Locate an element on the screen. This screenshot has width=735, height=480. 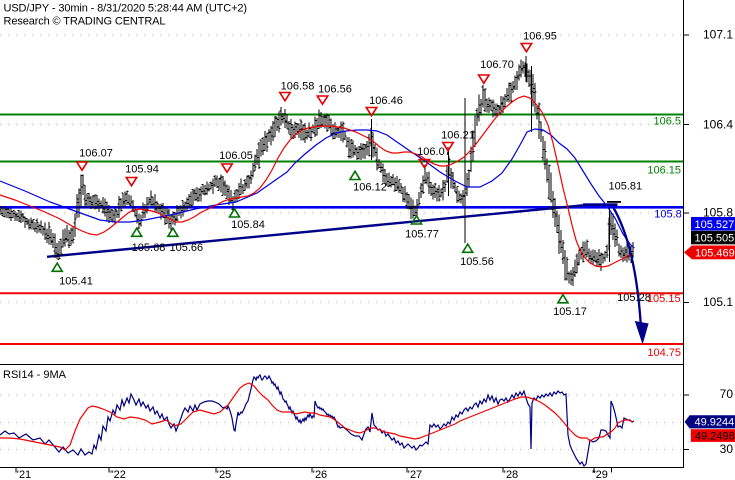
svg-text: 105.469 is located at coordinates (715, 253).